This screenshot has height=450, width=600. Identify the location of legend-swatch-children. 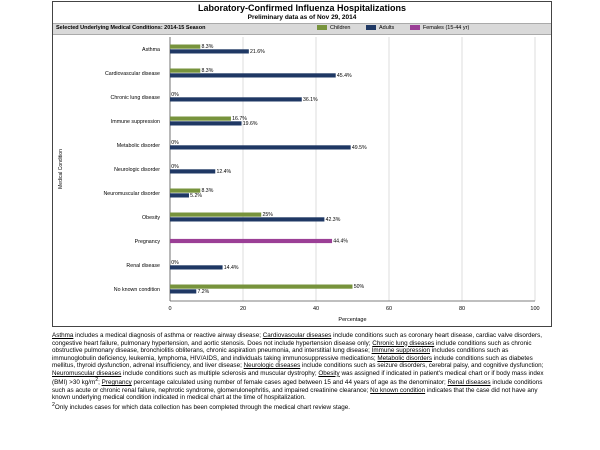
(322, 28).